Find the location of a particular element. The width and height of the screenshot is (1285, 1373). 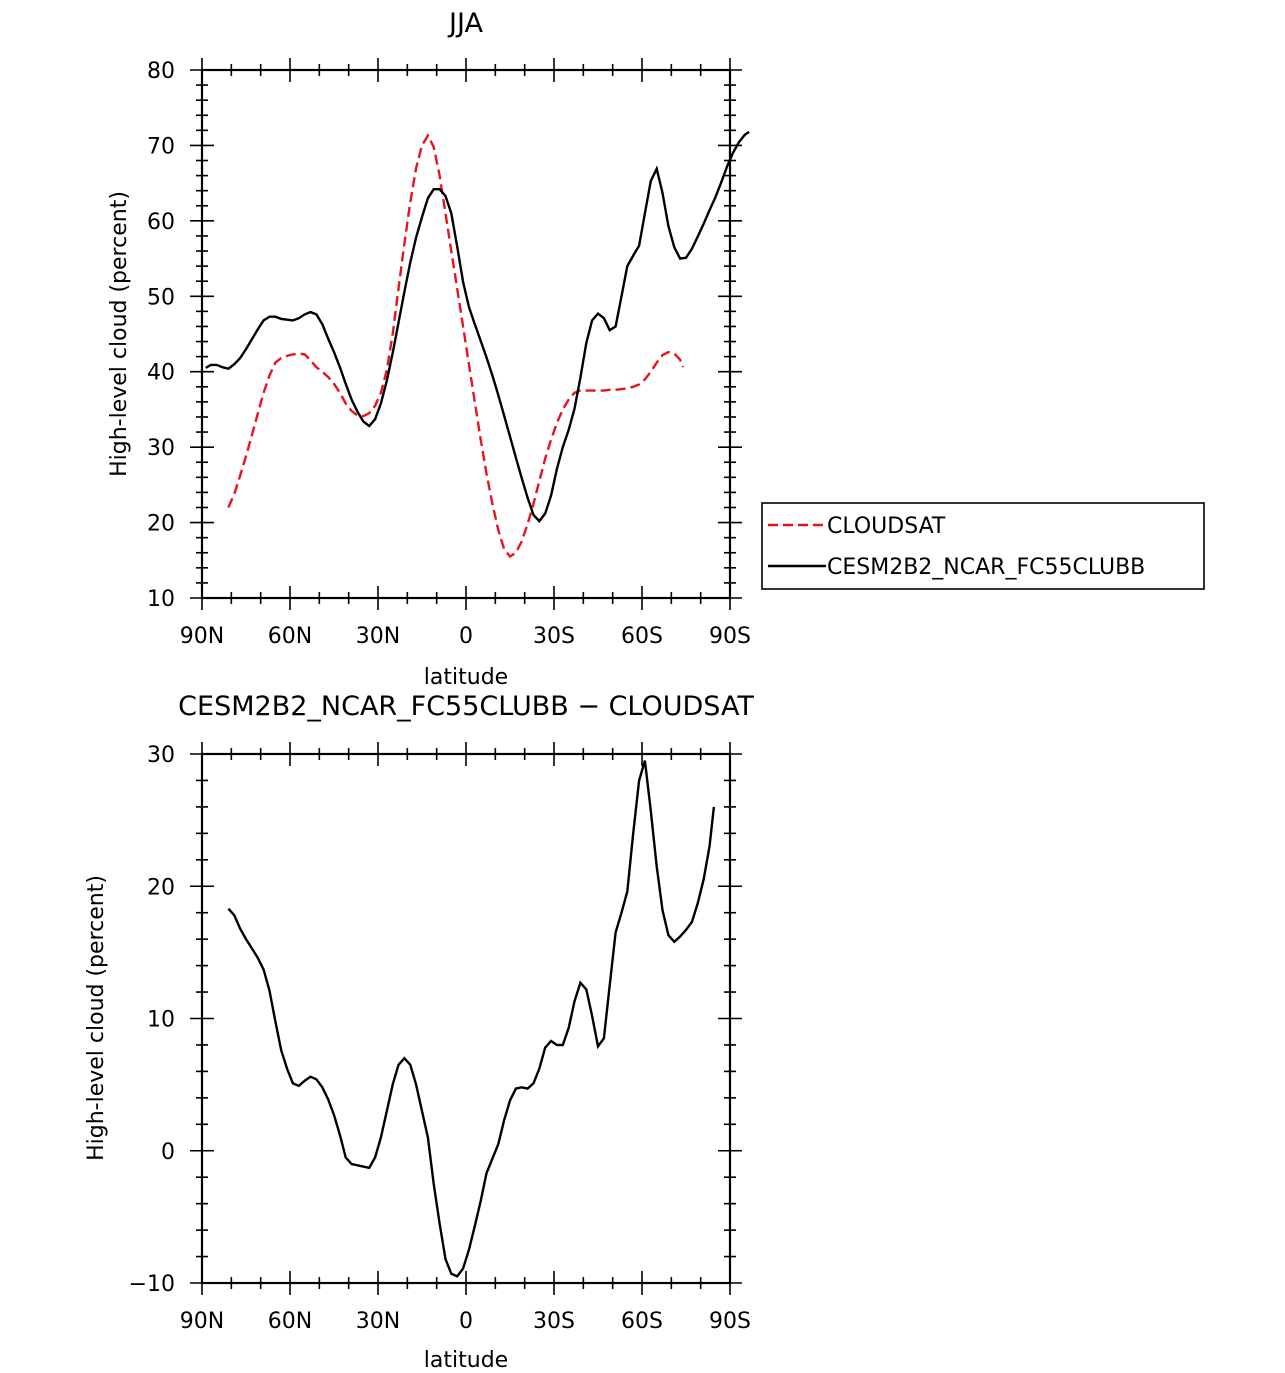

bottom-x-axis-title: latitude is located at coordinates (466, 1360).